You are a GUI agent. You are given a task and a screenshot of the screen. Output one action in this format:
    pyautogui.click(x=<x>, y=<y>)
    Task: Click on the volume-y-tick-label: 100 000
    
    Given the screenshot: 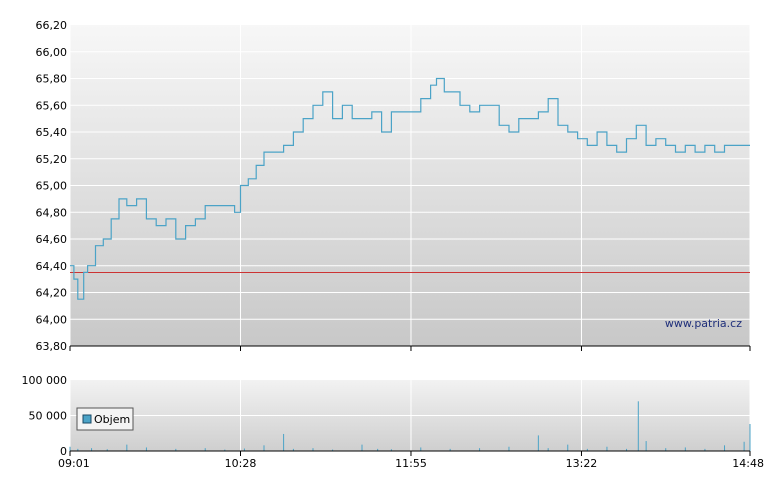 What is the action you would take?
    pyautogui.click(x=45, y=380)
    